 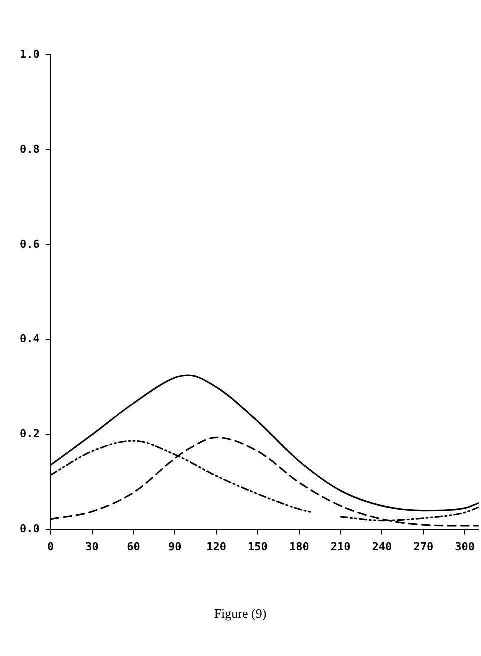 I want to click on x-tick-label: 300, so click(x=465, y=547).